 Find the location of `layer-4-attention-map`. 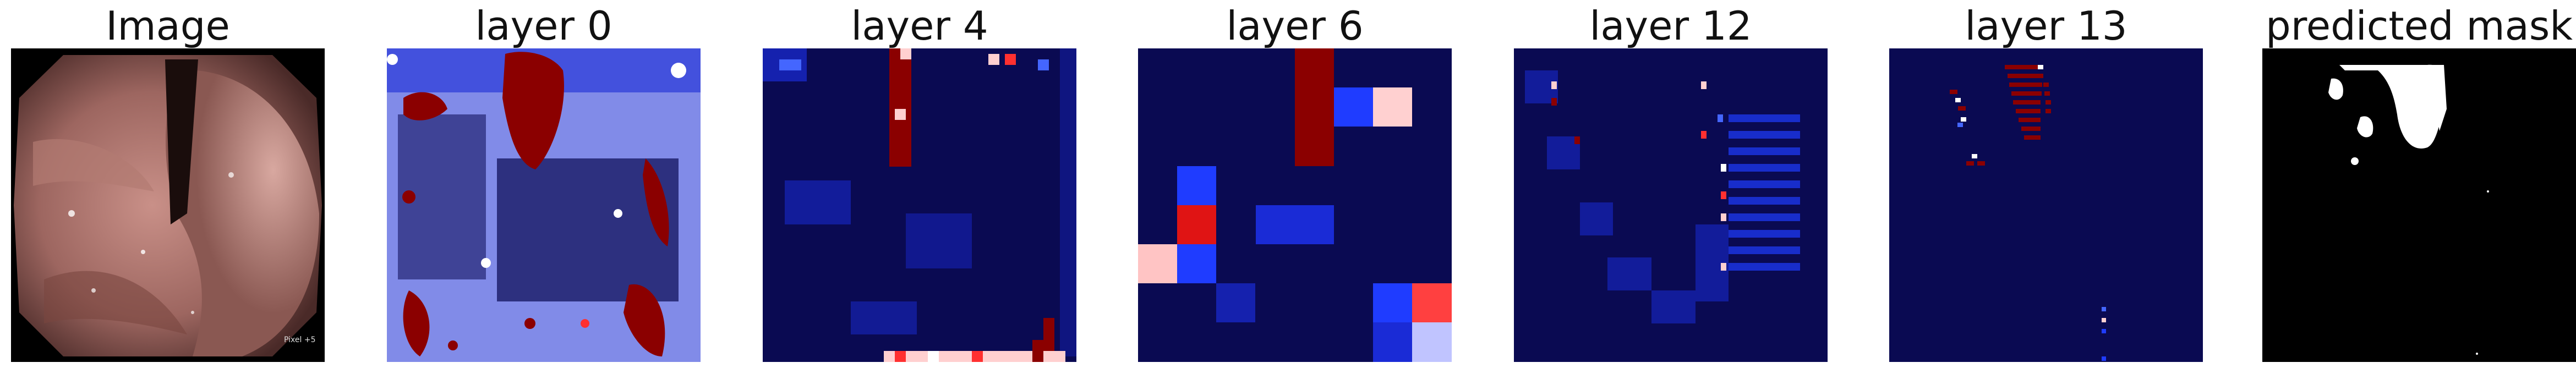

layer-4-attention-map is located at coordinates (919, 205).